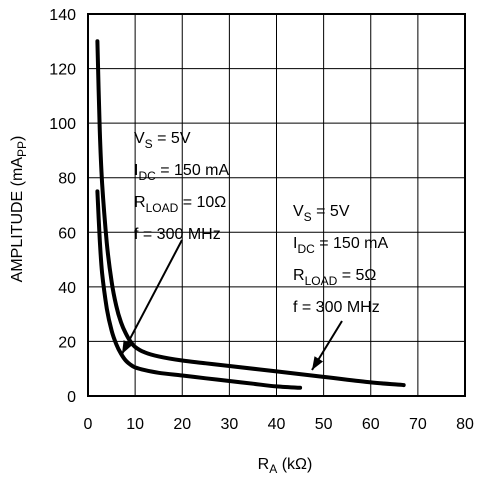  I want to click on x-tick-label: 0, so click(88, 424).